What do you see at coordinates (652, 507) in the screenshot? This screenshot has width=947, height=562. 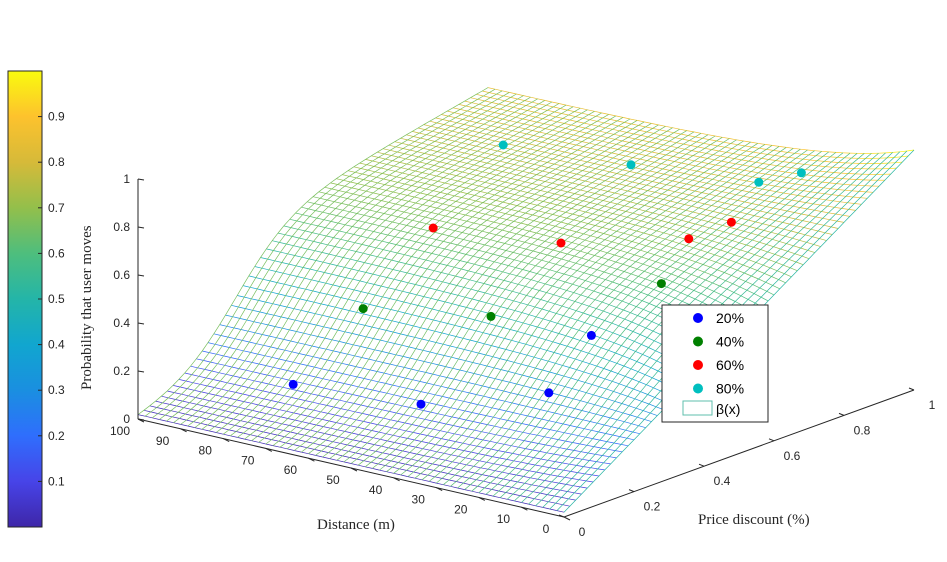 I see `y-tick-label: 0.2` at bounding box center [652, 507].